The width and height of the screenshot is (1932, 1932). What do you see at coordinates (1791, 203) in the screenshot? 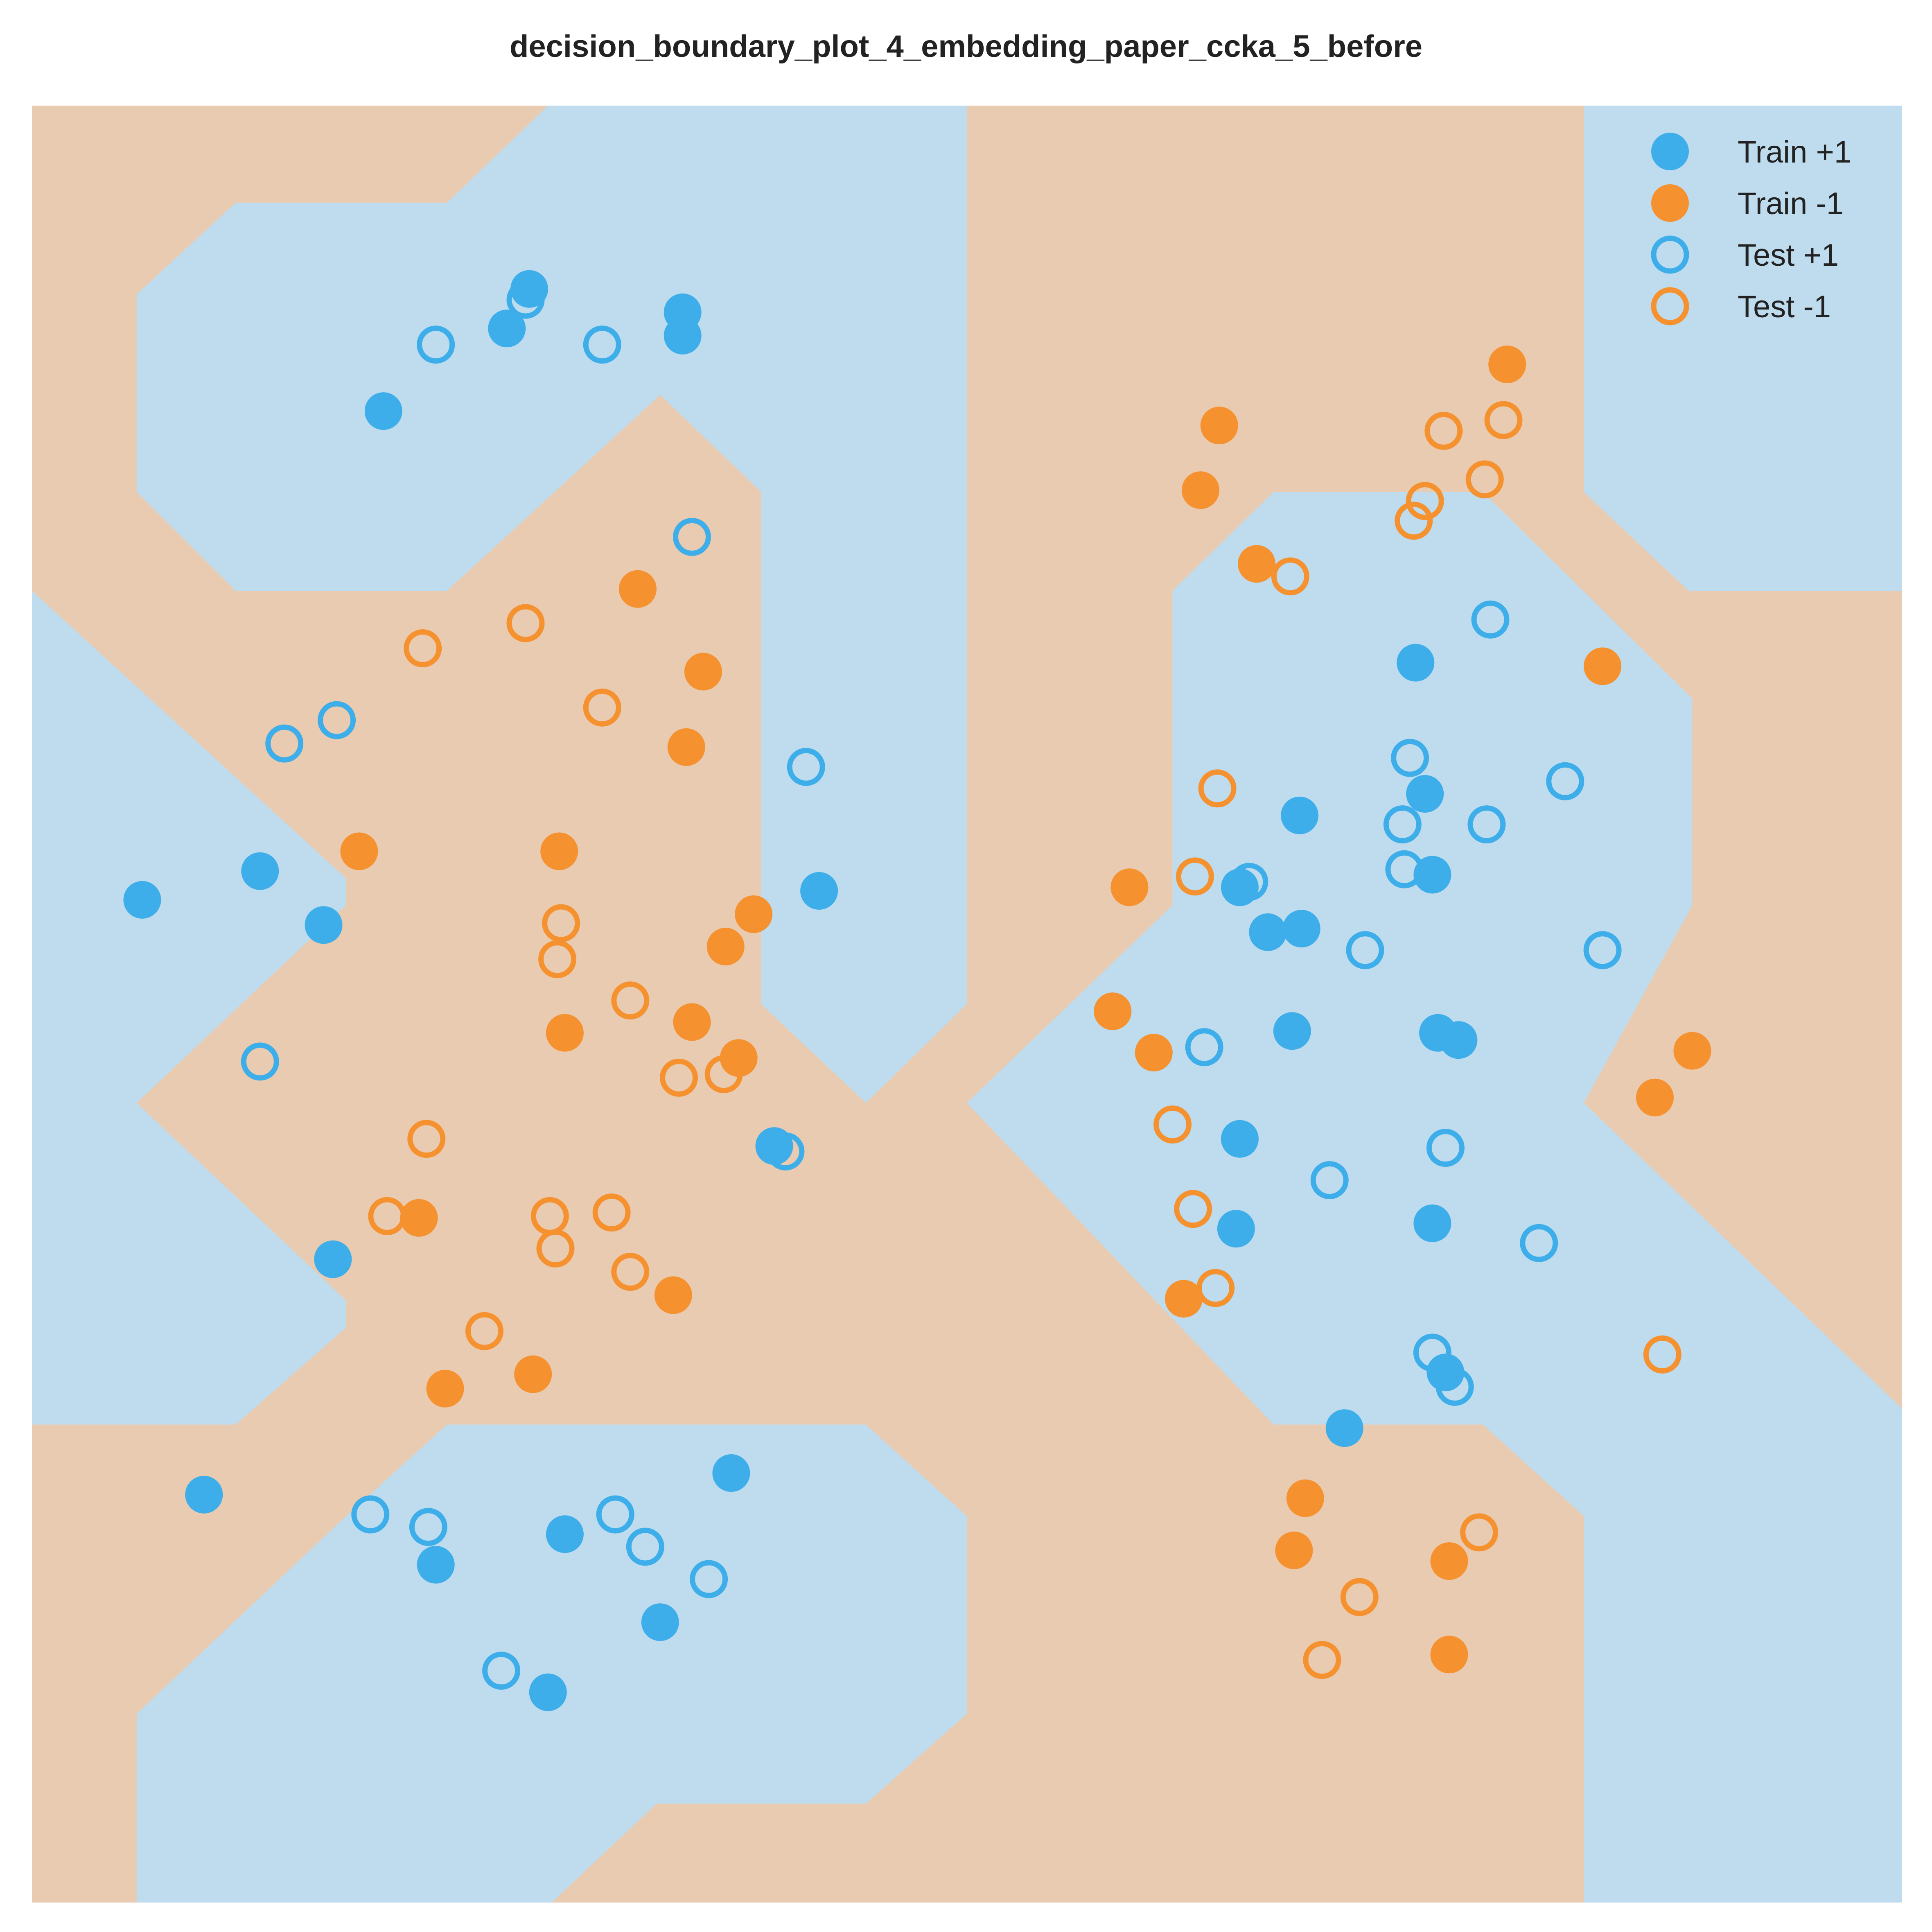
I see `legend-label-2: Train -1` at bounding box center [1791, 203].